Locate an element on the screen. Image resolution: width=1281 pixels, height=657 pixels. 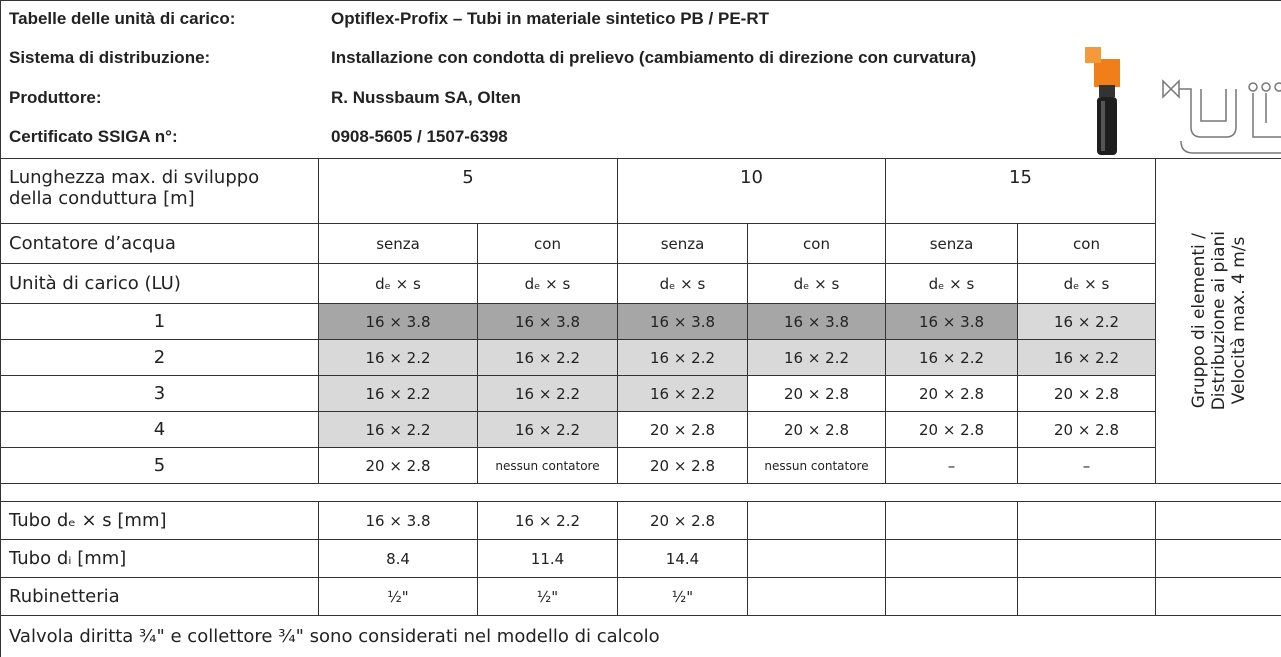
length-value: 15 is located at coordinates (1021, 191).